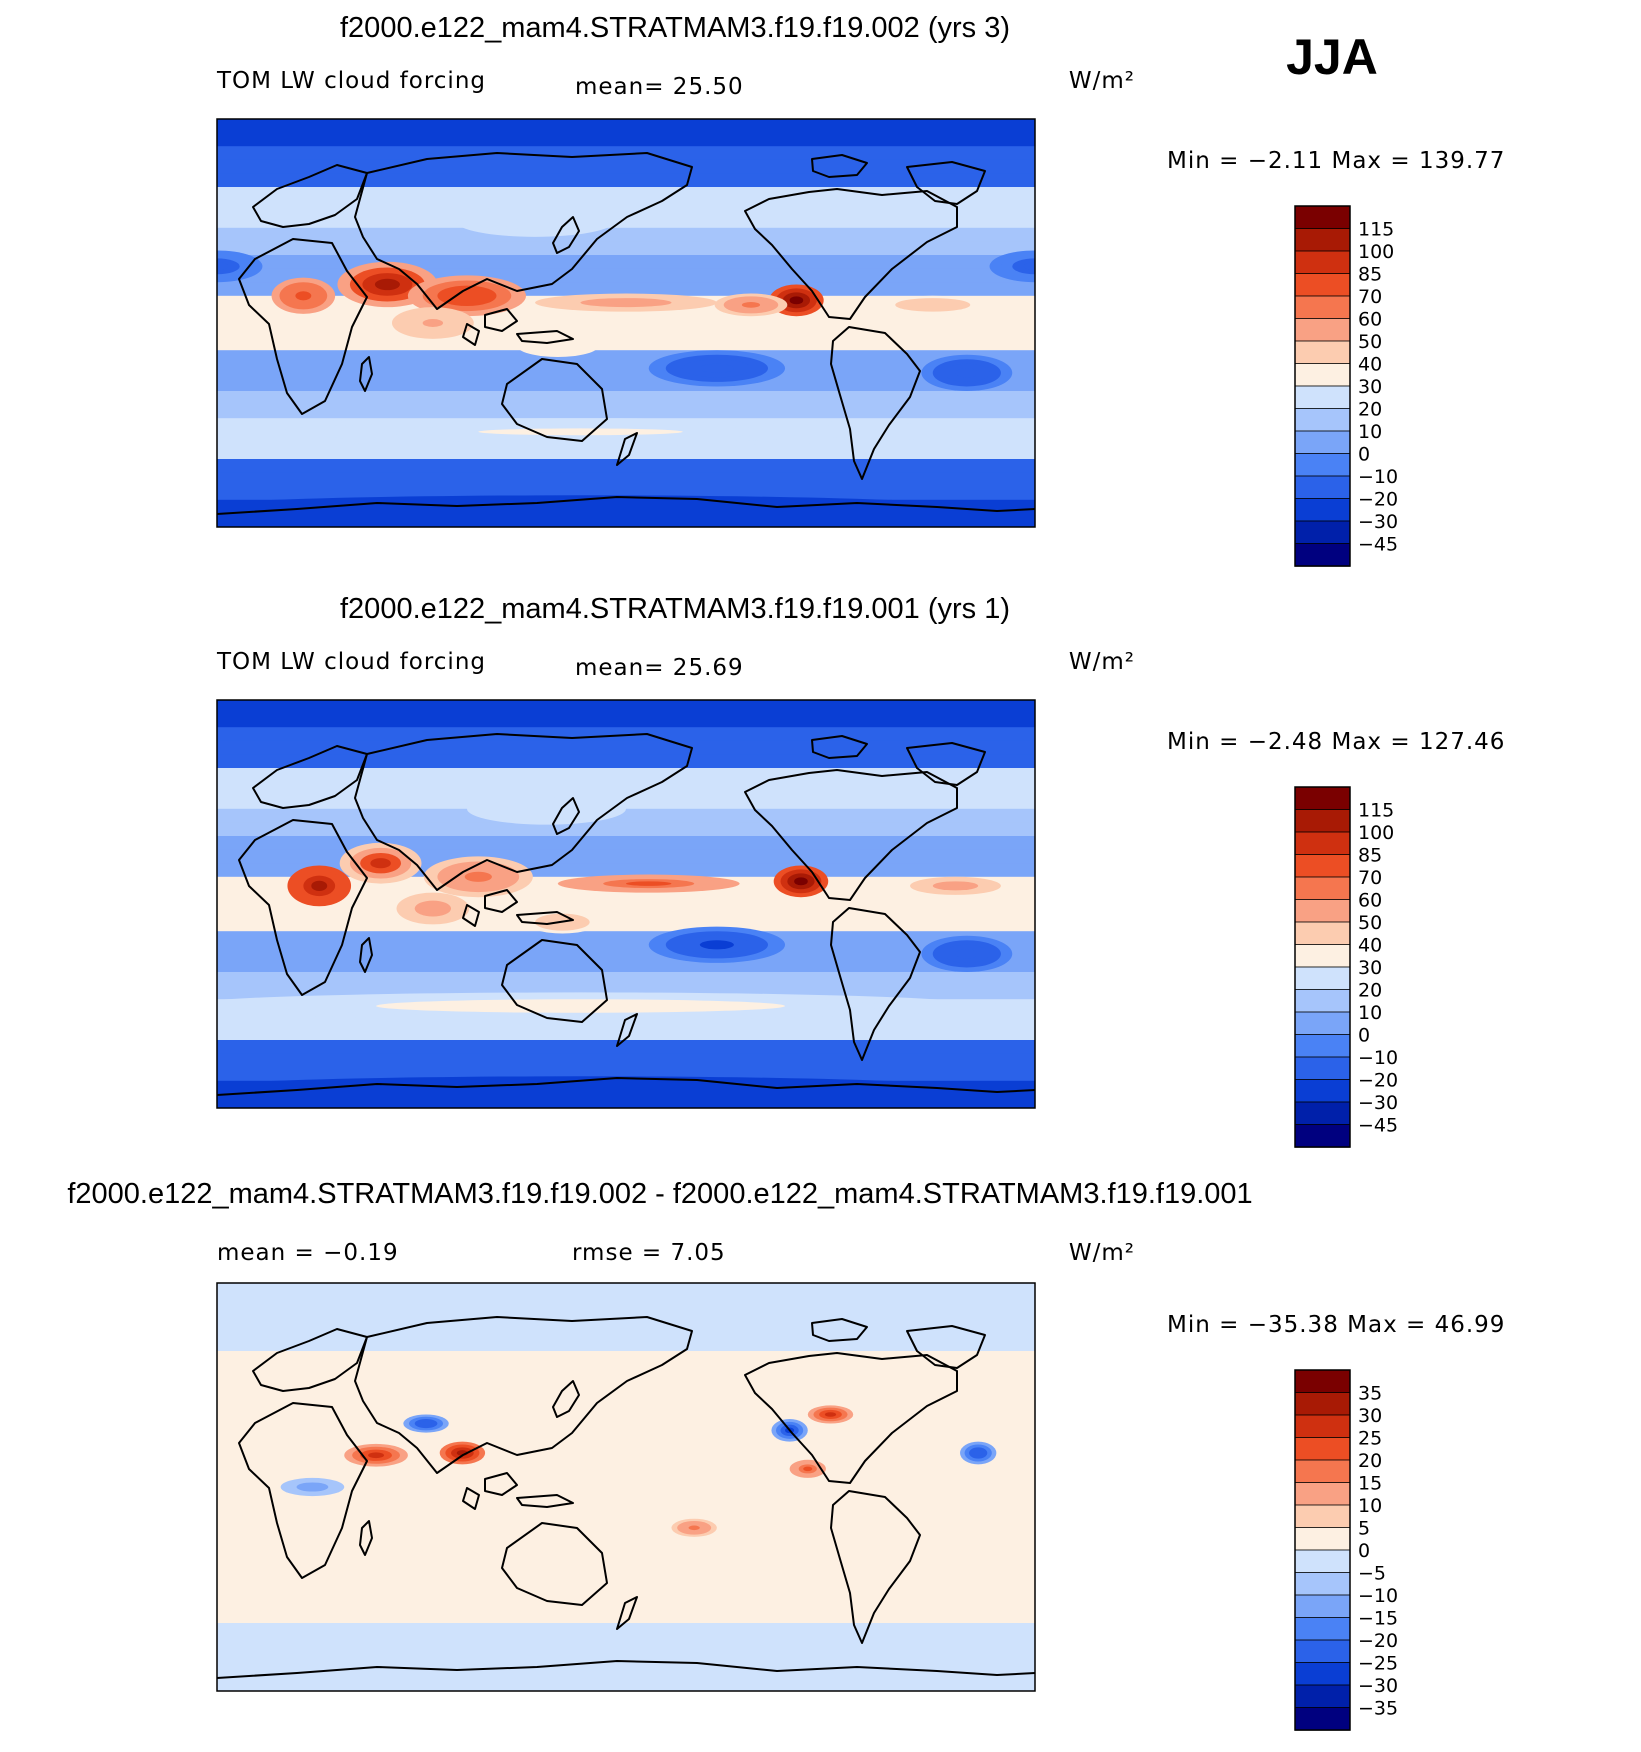  I want to click on field-feature-west-pacific-warm-pool, so click(478, 876).